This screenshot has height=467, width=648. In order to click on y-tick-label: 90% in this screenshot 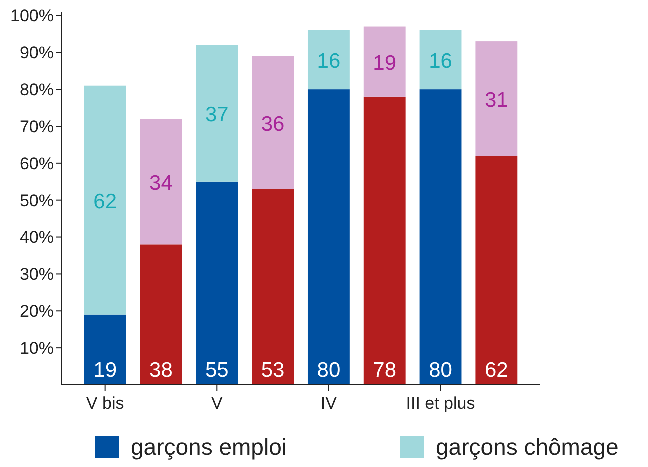, I will do `click(37, 53)`.